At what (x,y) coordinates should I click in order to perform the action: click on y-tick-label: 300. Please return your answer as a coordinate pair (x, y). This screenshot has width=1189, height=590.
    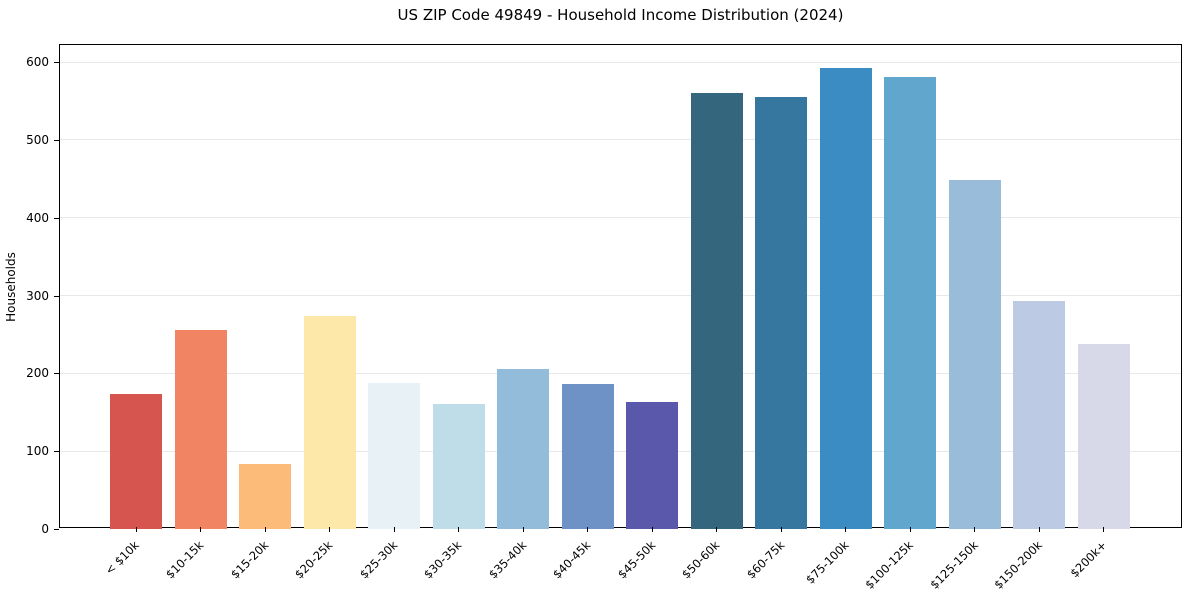
    Looking at the image, I should click on (37, 295).